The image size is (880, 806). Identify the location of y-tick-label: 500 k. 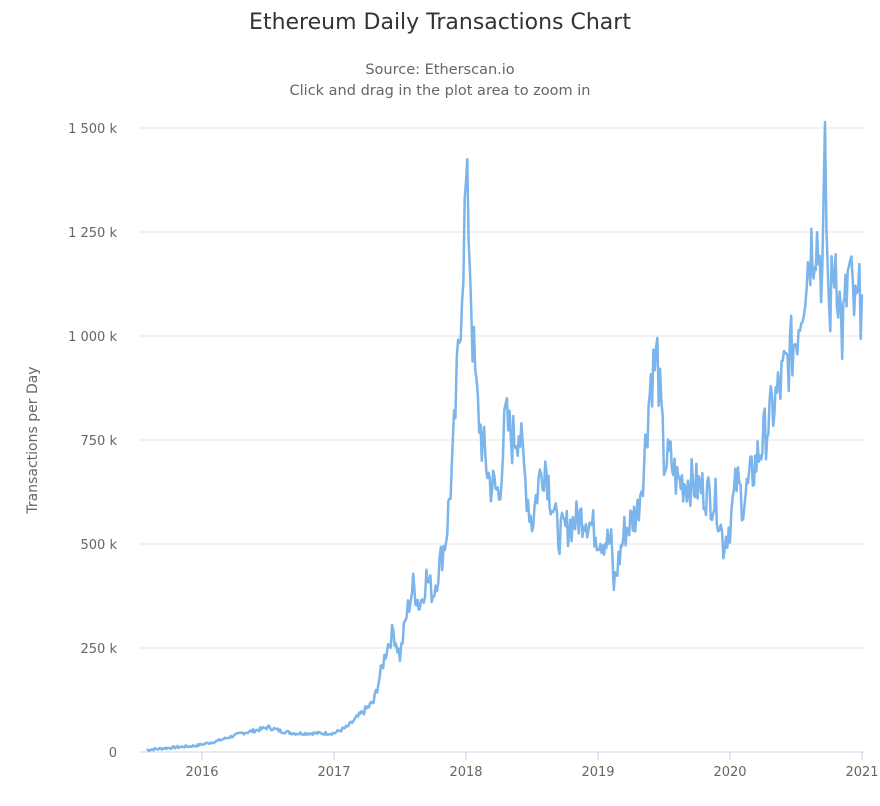
(99, 545).